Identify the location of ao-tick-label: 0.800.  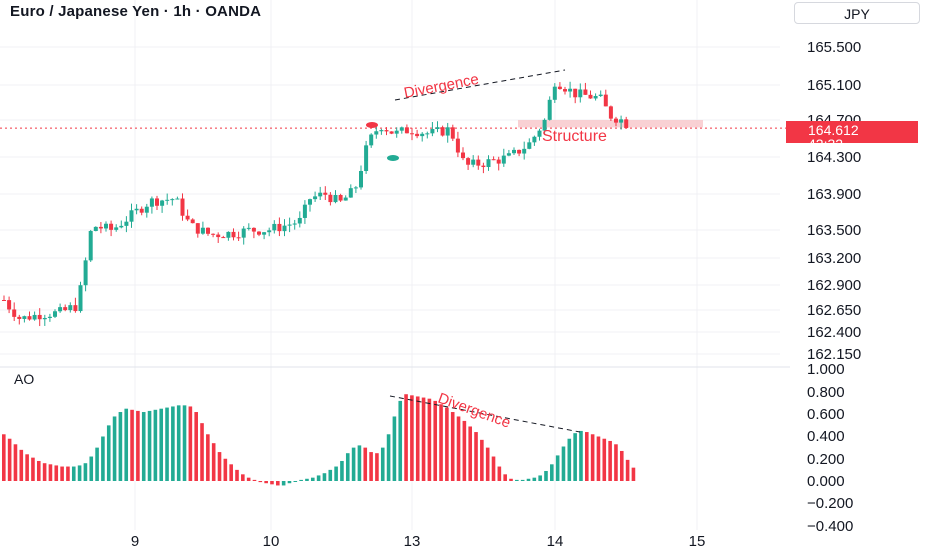
(826, 392).